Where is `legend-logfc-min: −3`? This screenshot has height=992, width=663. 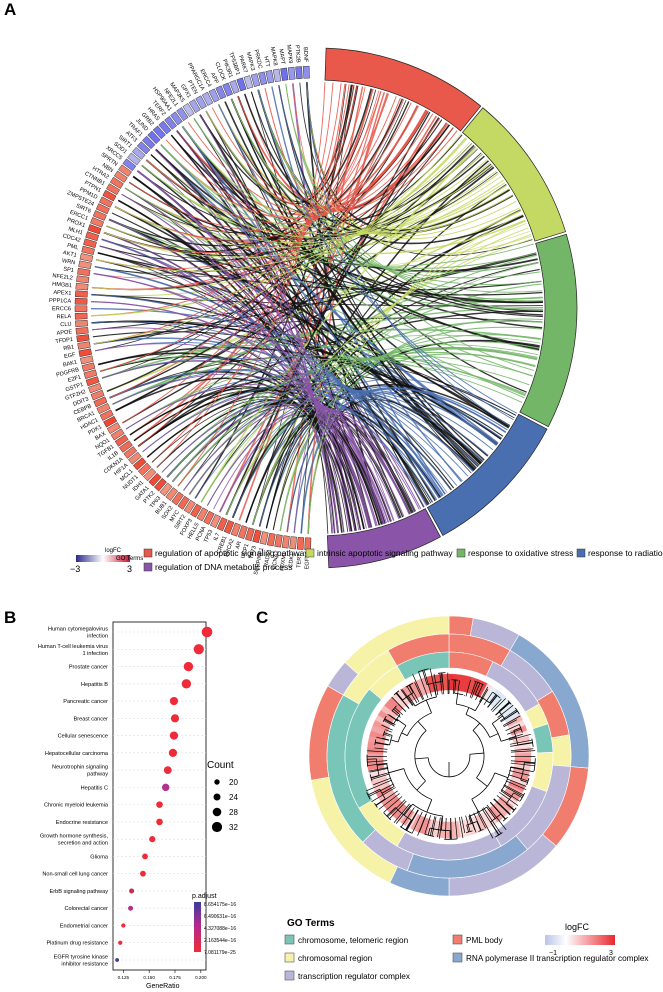
legend-logfc-min: −3 is located at coordinates (75, 569).